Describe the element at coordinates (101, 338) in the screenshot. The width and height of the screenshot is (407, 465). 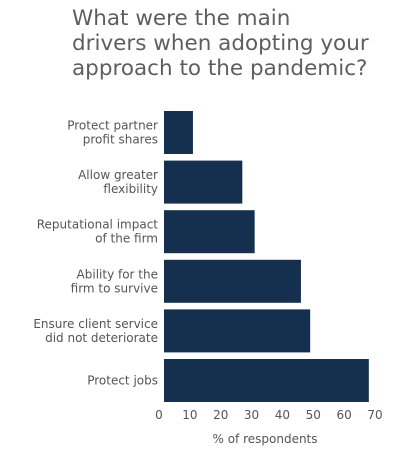
I see `category-label-4-line-1: did not deteriorate` at that location.